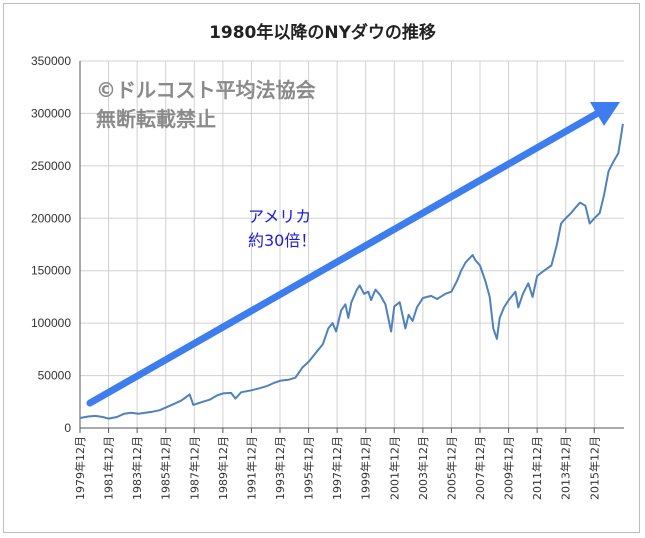 The width and height of the screenshot is (645, 538). What do you see at coordinates (251, 468) in the screenshot?
I see `x-tick-label: 1991年12月` at bounding box center [251, 468].